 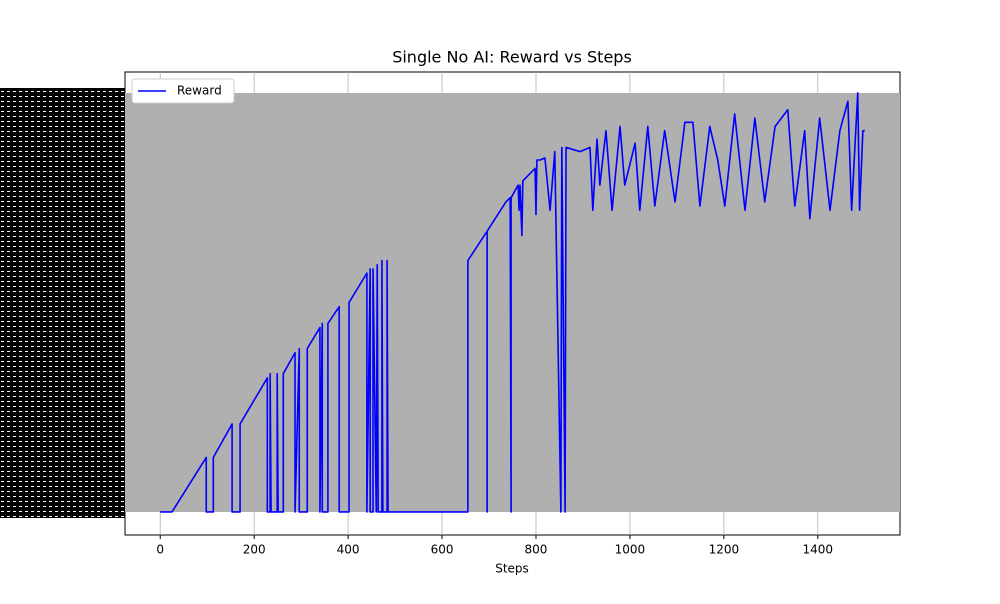 What do you see at coordinates (536, 550) in the screenshot?
I see `x-tick-label: 800` at bounding box center [536, 550].